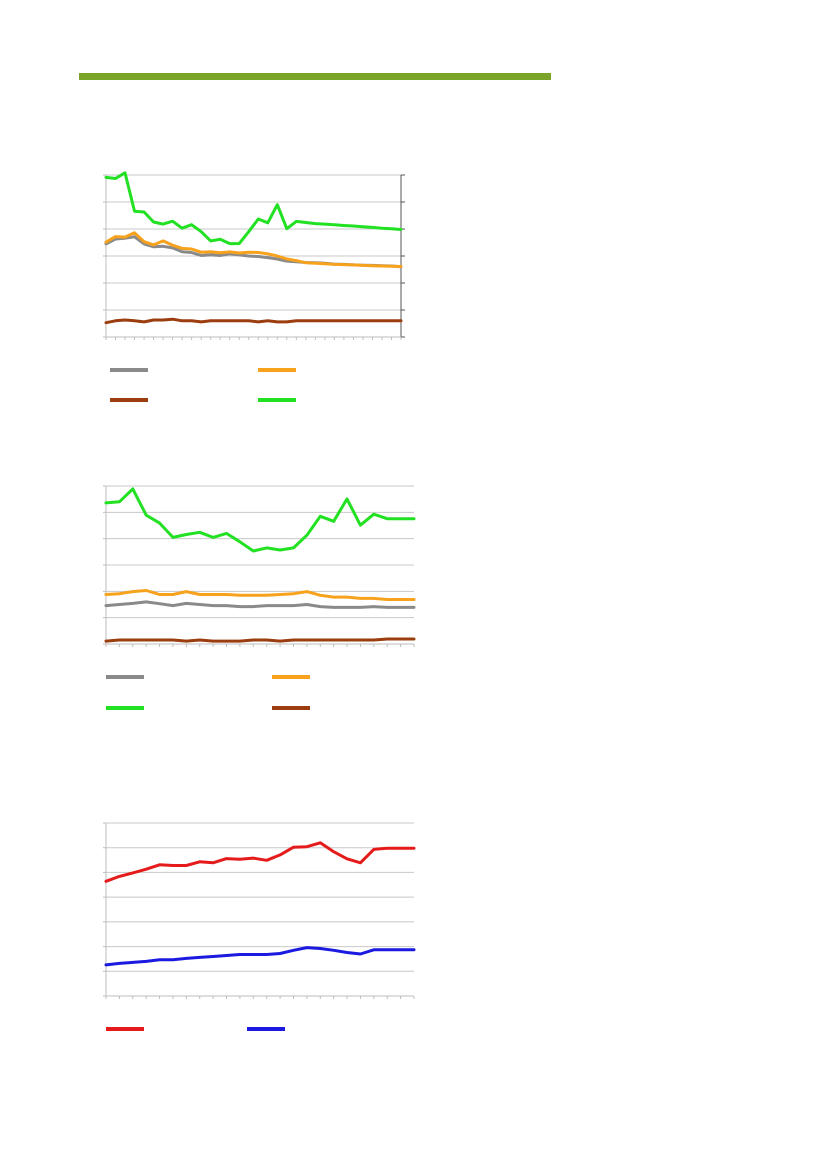 Image resolution: width=827 pixels, height=1169 pixels. Describe the element at coordinates (260, 520) in the screenshot. I see `chart-2-series-3-line` at that location.